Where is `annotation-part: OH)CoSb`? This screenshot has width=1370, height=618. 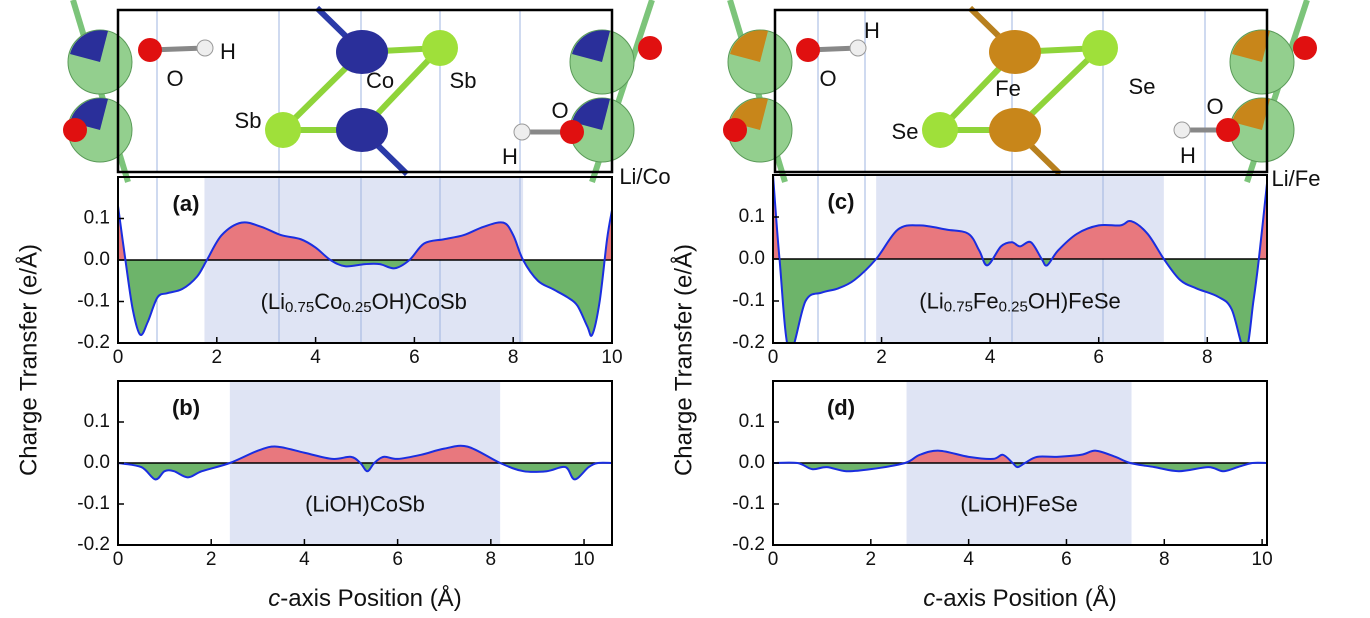
annotation-part: OH)CoSb is located at coordinates (419, 301).